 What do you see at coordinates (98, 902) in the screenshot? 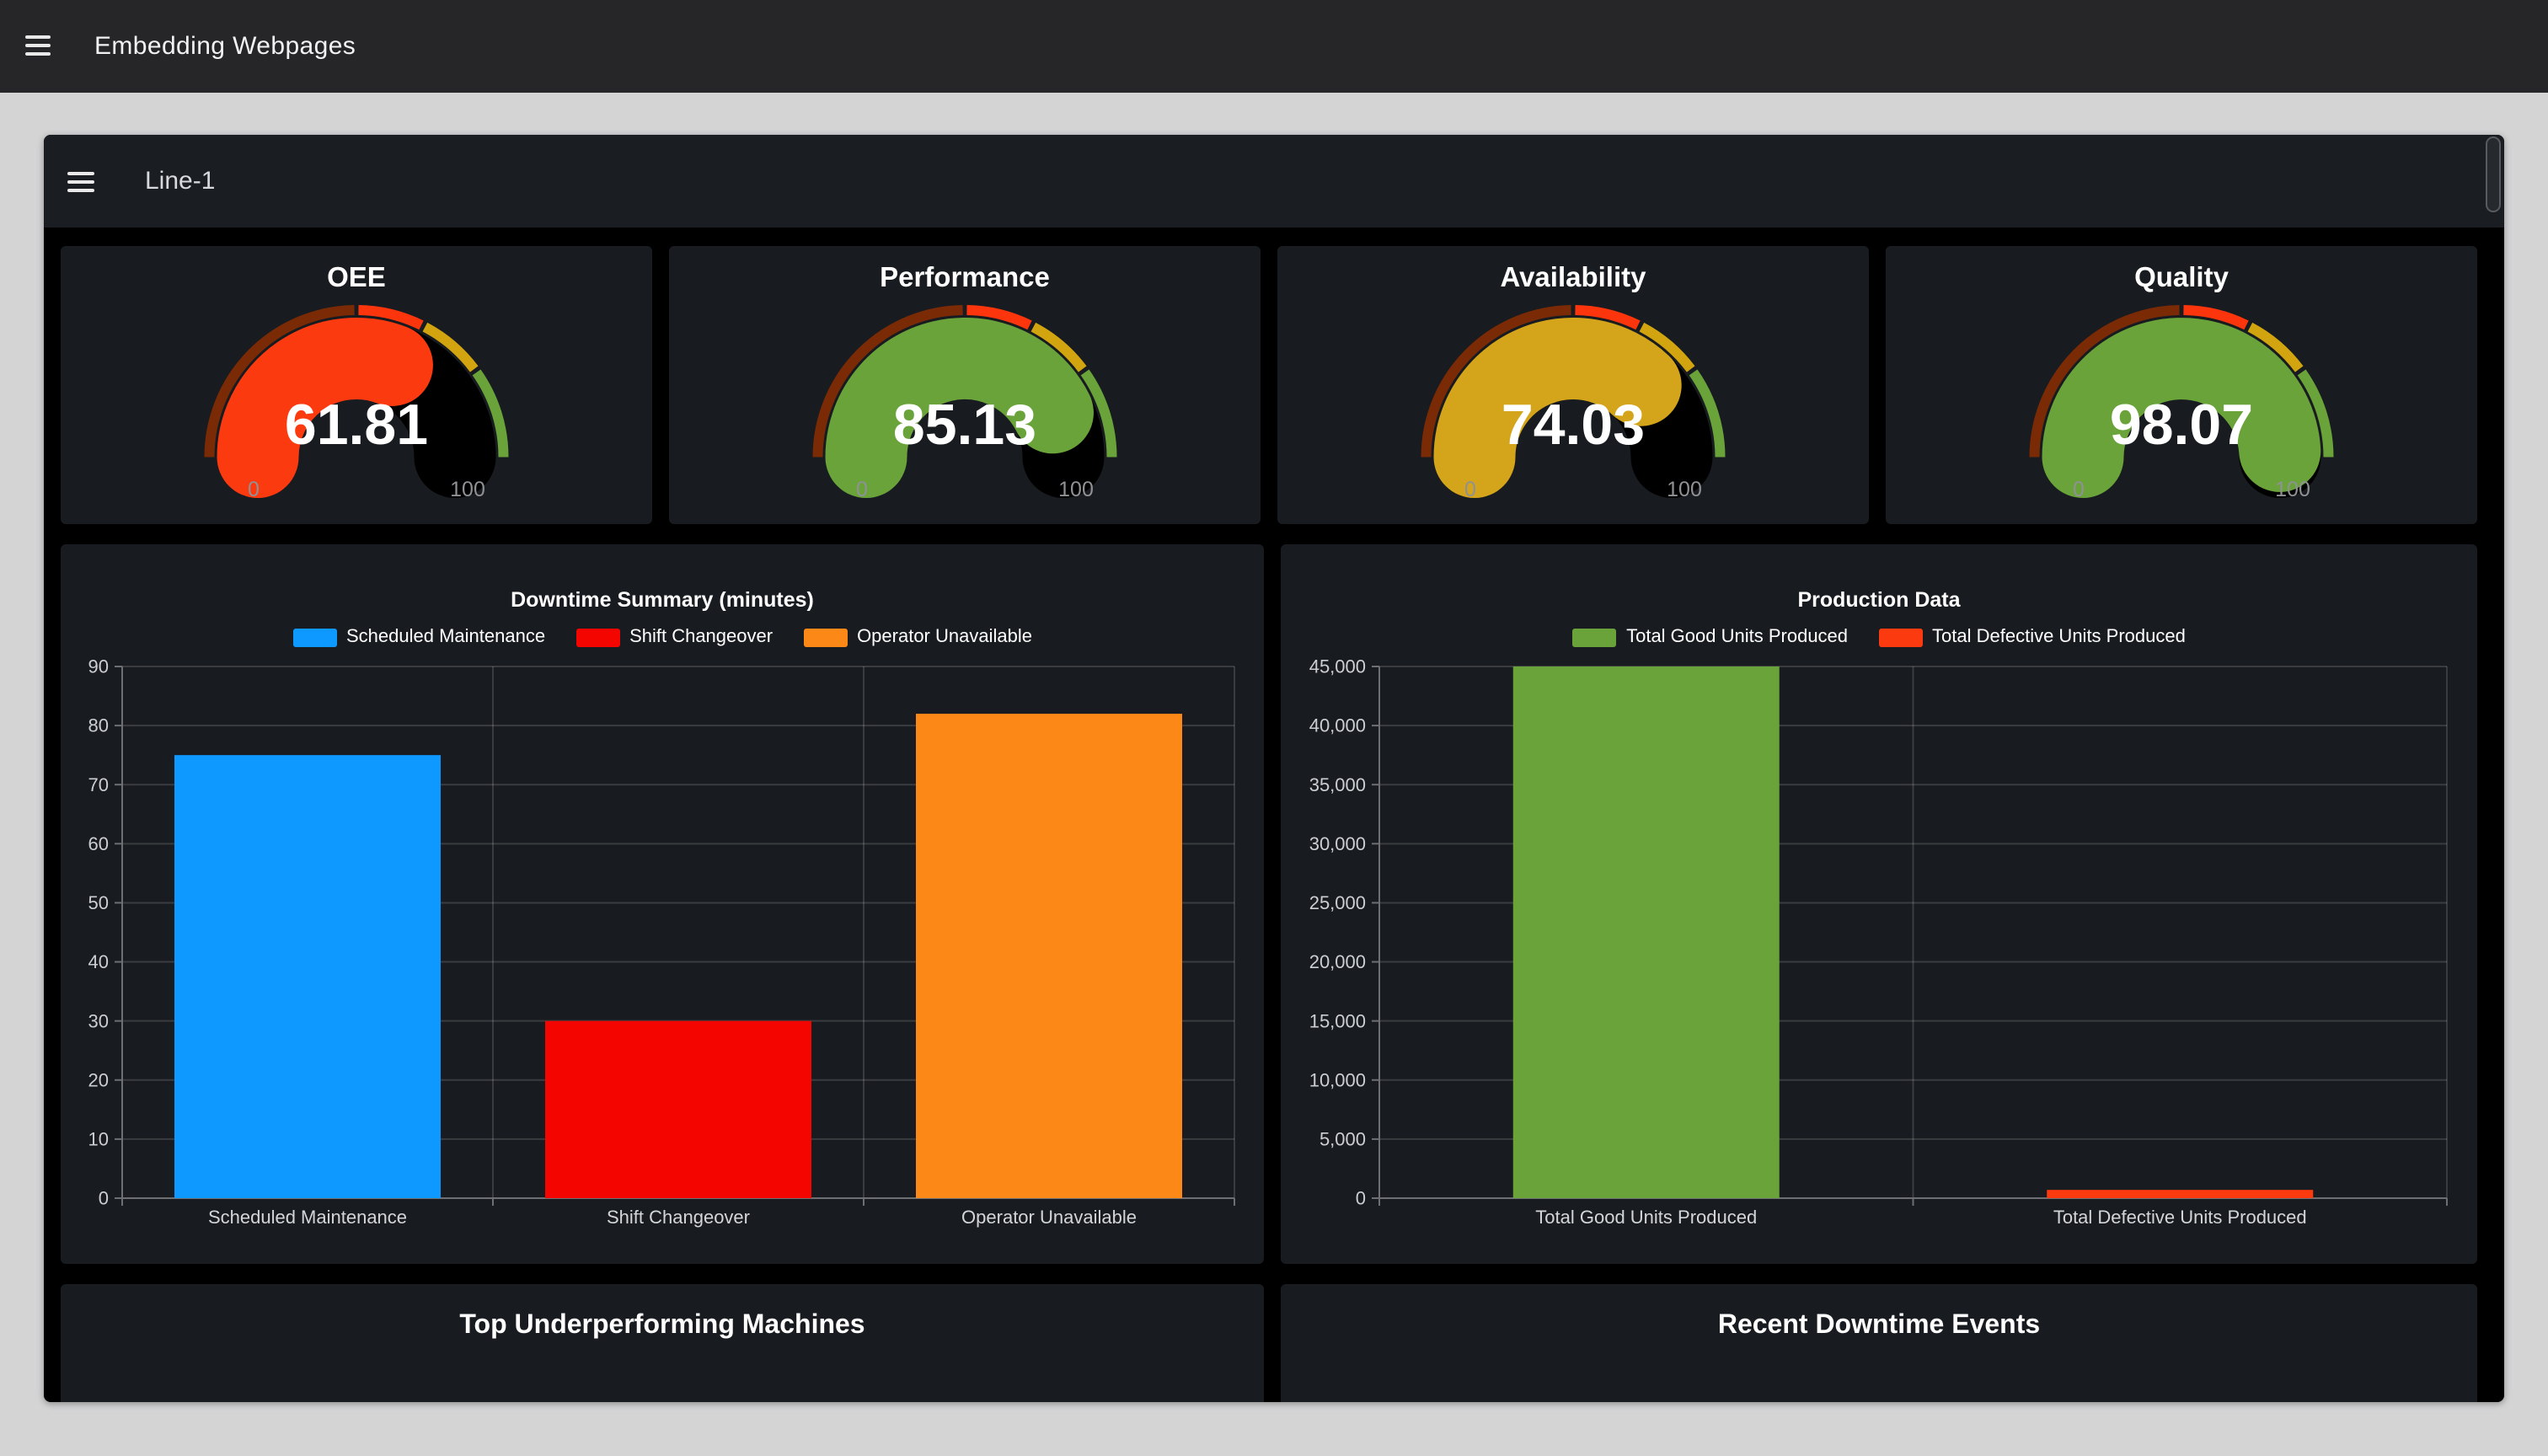
I see `y-tick-label: 50` at bounding box center [98, 902].